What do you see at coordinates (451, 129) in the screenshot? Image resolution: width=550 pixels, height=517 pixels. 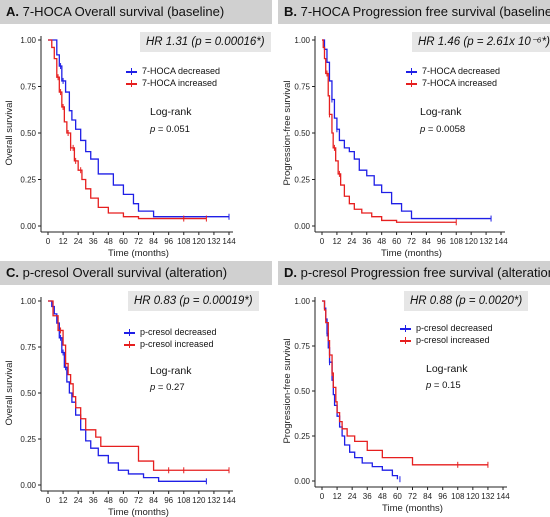 I see `panel-b-p-value-number: 0.0058` at bounding box center [451, 129].